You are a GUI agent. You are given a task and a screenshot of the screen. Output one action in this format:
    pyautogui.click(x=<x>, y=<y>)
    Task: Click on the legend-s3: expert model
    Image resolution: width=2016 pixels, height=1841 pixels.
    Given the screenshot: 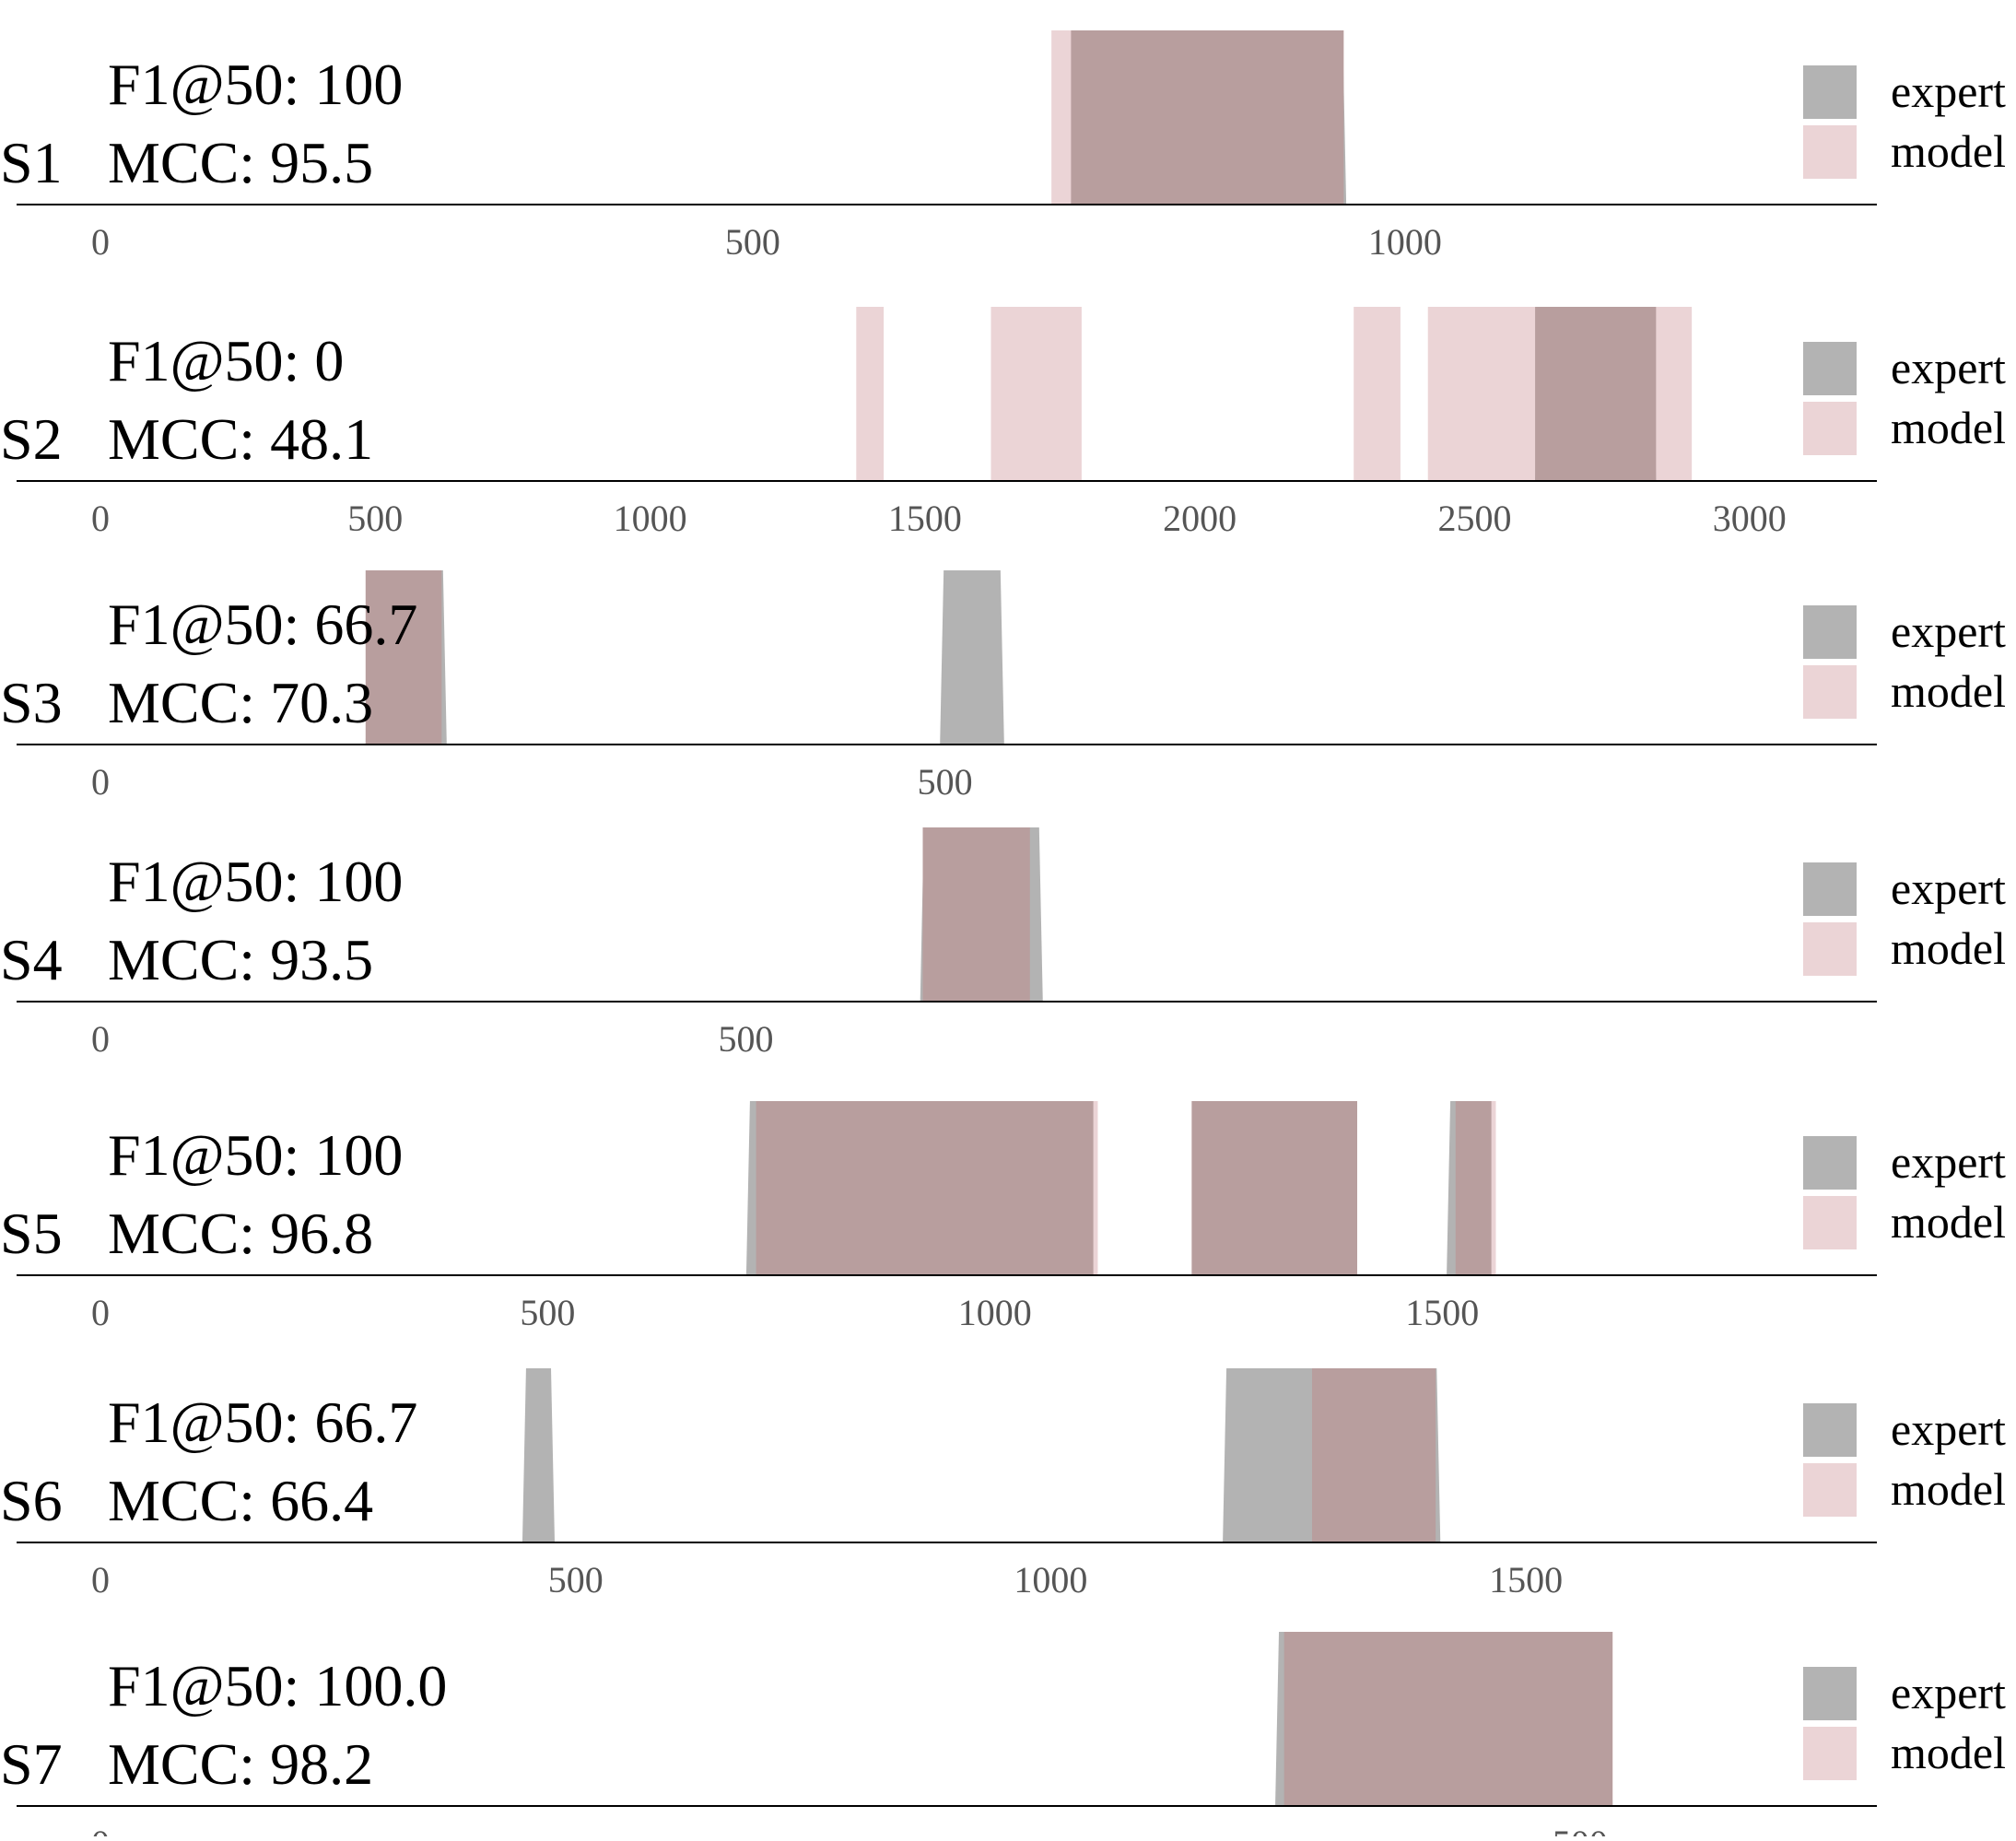 What is the action you would take?
    pyautogui.click(x=1904, y=662)
    